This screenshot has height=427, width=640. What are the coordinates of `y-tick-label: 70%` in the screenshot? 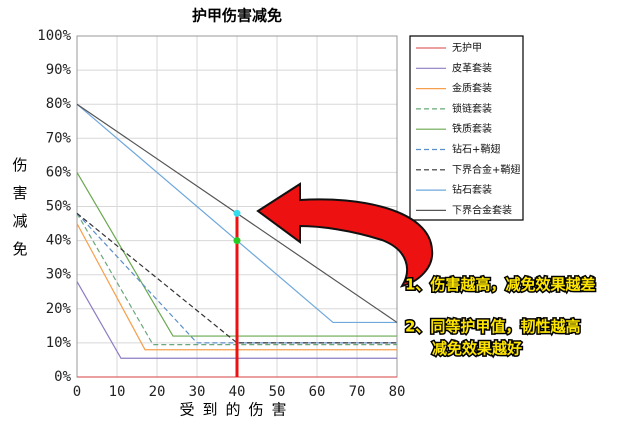 It's located at (59, 138).